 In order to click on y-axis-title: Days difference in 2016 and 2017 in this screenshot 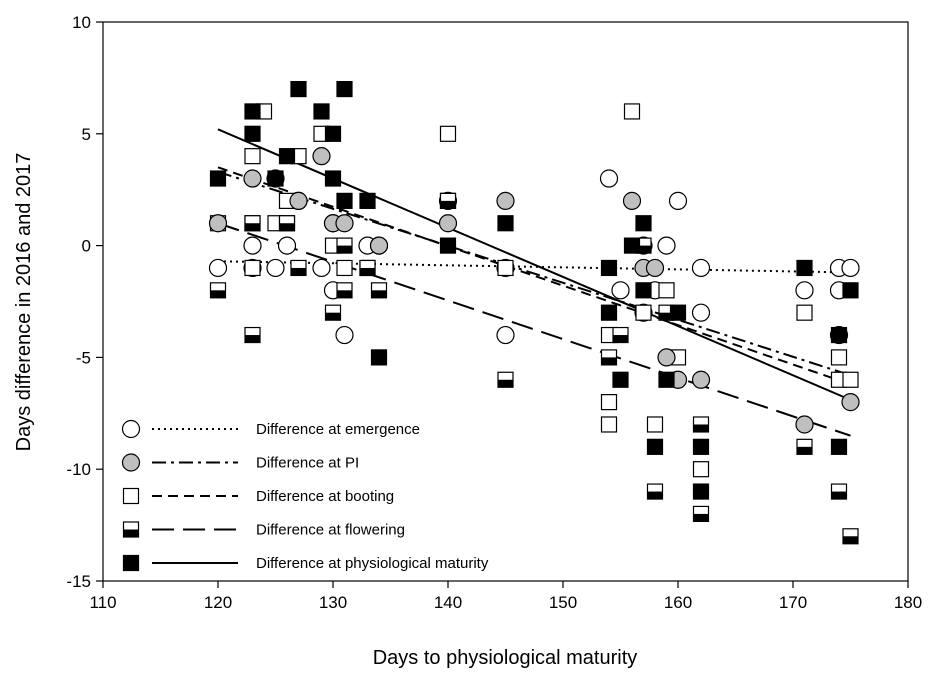, I will do `click(24, 302)`.